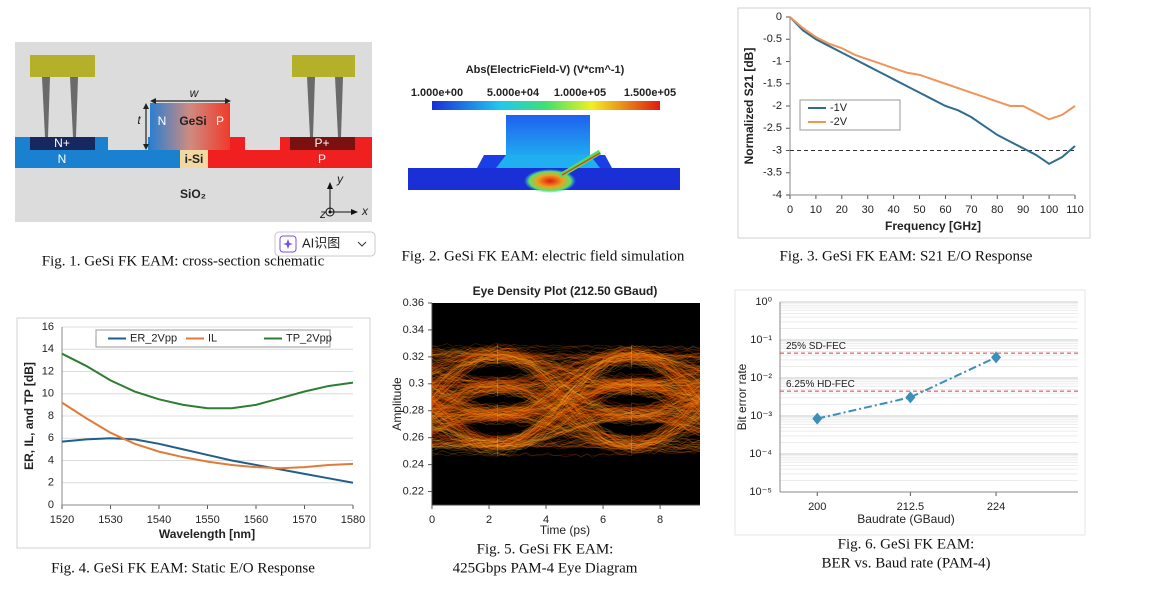  I want to click on region-label: N+, so click(62, 143).